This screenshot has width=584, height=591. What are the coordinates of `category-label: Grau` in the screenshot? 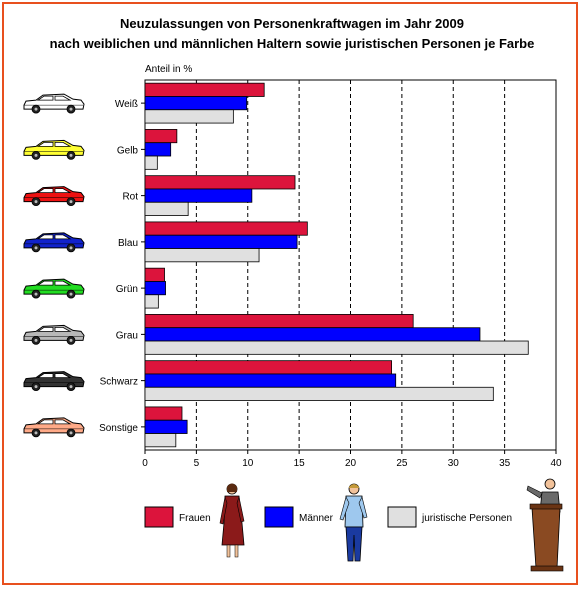 It's located at (127, 335).